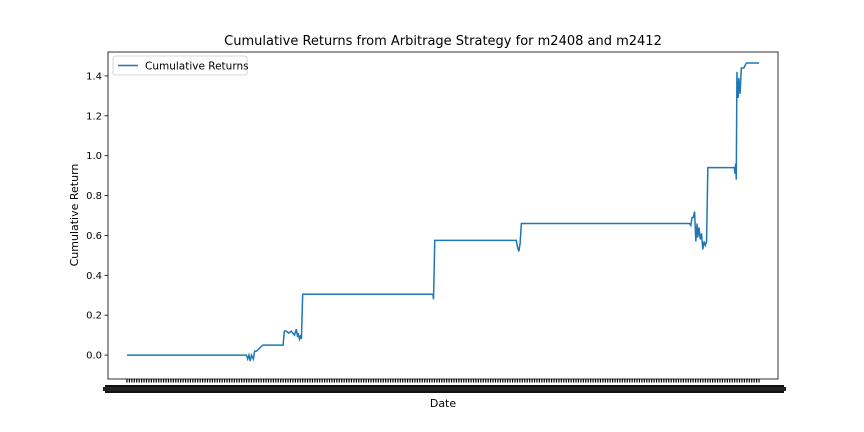 The height and width of the screenshot is (432, 864). What do you see at coordinates (444, 386) in the screenshot?
I see `x-axis` at bounding box center [444, 386].